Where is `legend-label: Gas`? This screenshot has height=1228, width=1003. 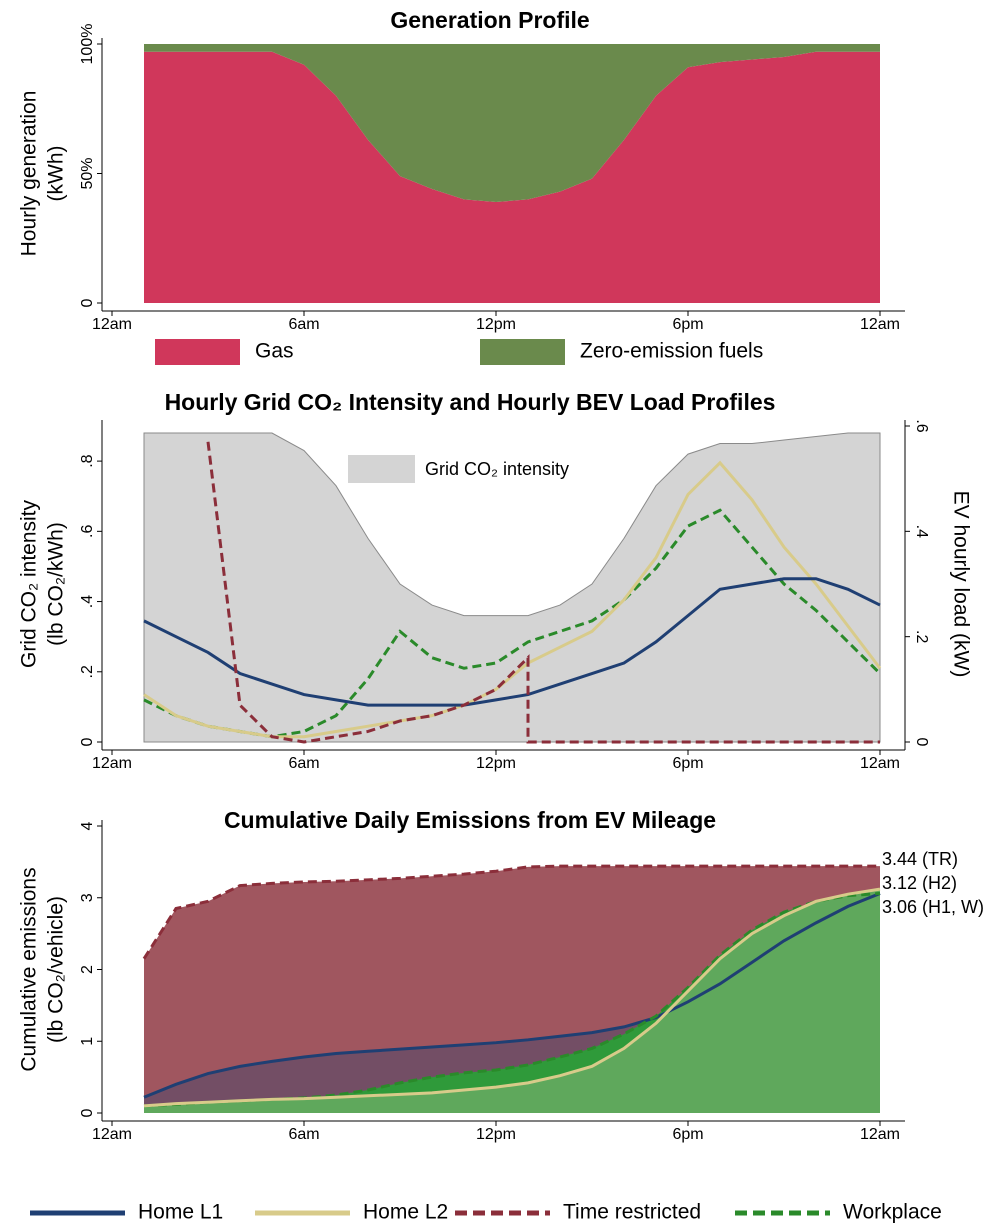
legend-label: Gas is located at coordinates (274, 351).